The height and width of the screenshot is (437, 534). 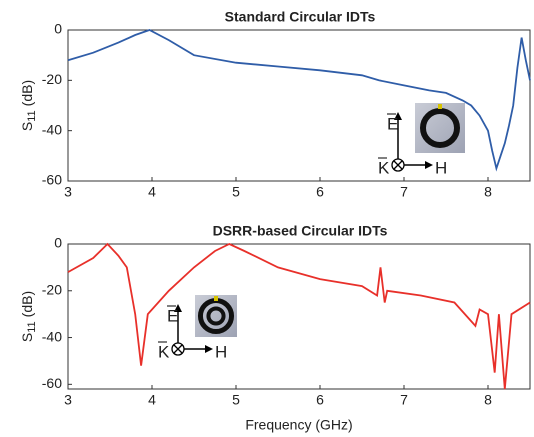 I want to click on chart-title: Standard Circular IDTs, so click(x=300, y=17).